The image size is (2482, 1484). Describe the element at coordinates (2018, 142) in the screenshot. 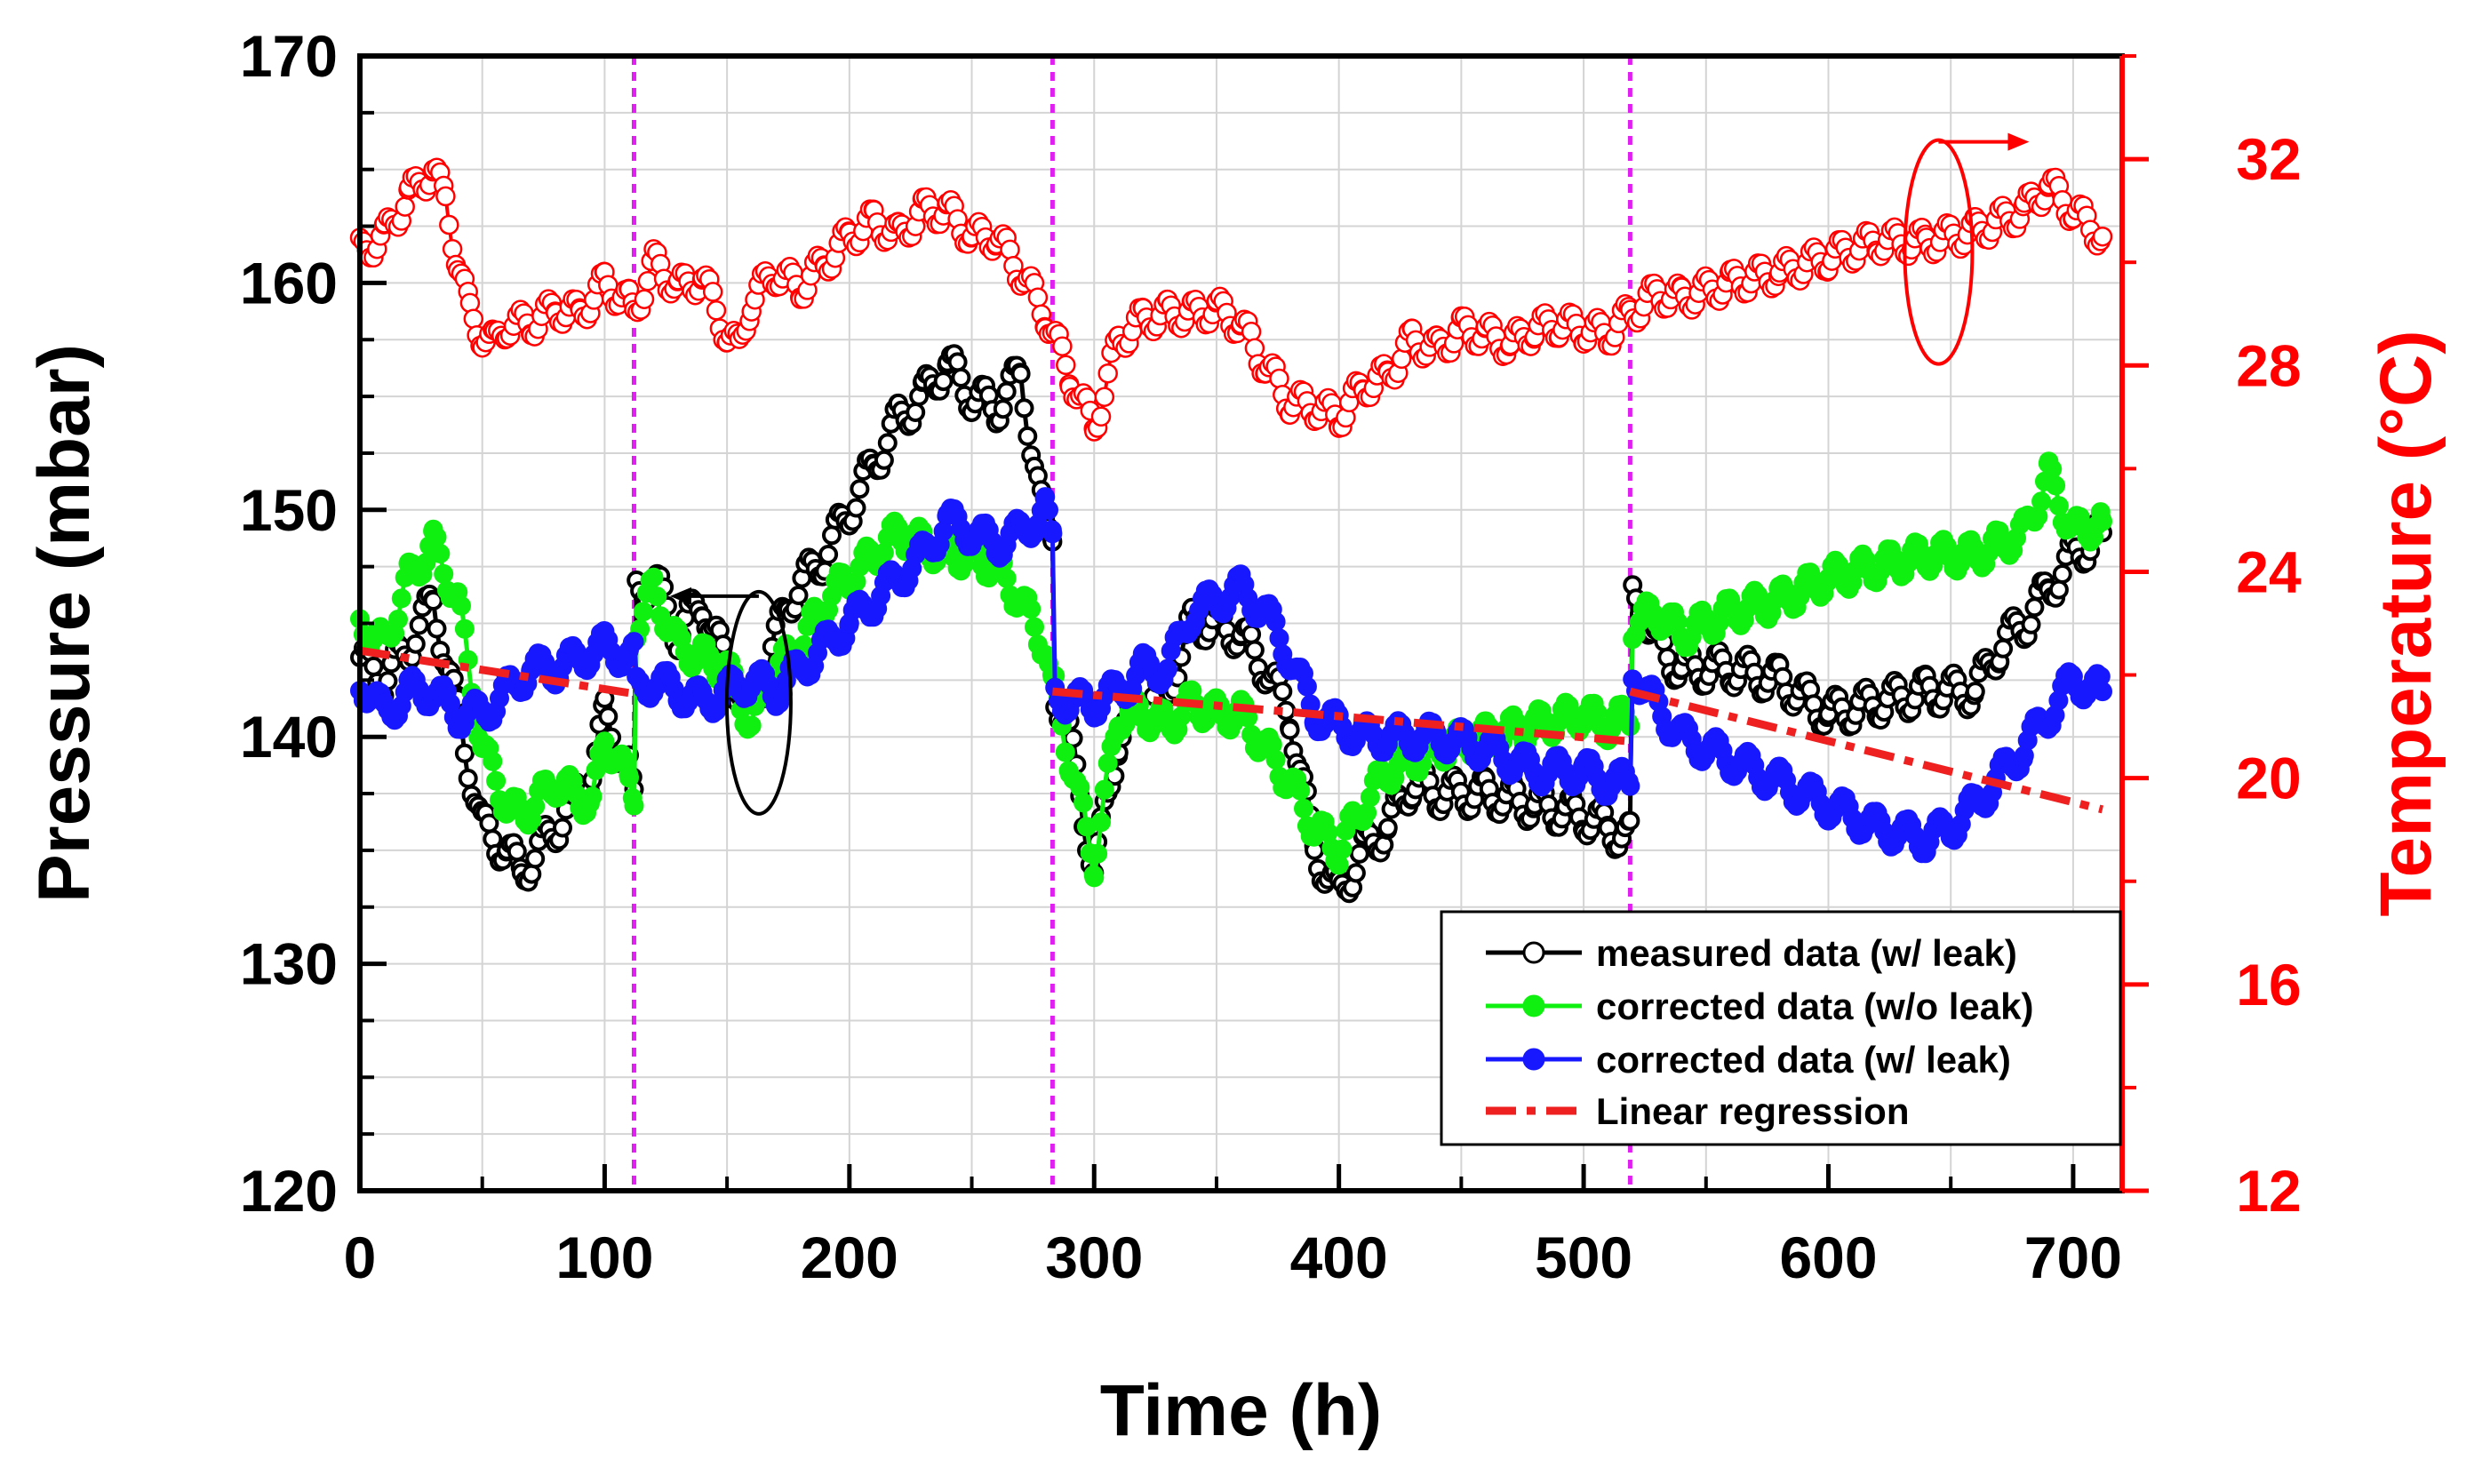

I see `annotation-arrowhead-temperature` at that location.